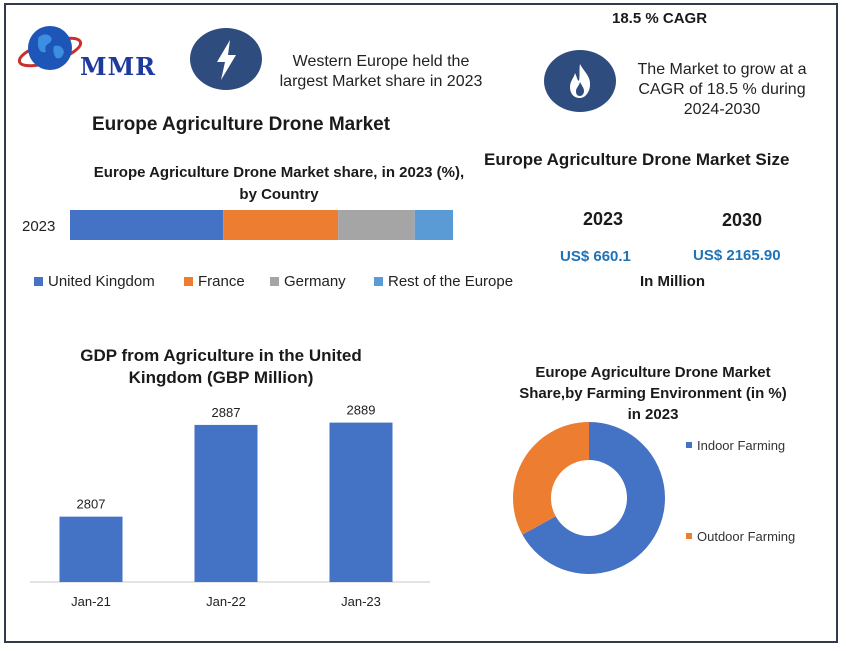 The width and height of the screenshot is (846, 651). I want to click on country-share-chart: 2023, so click(237, 225).